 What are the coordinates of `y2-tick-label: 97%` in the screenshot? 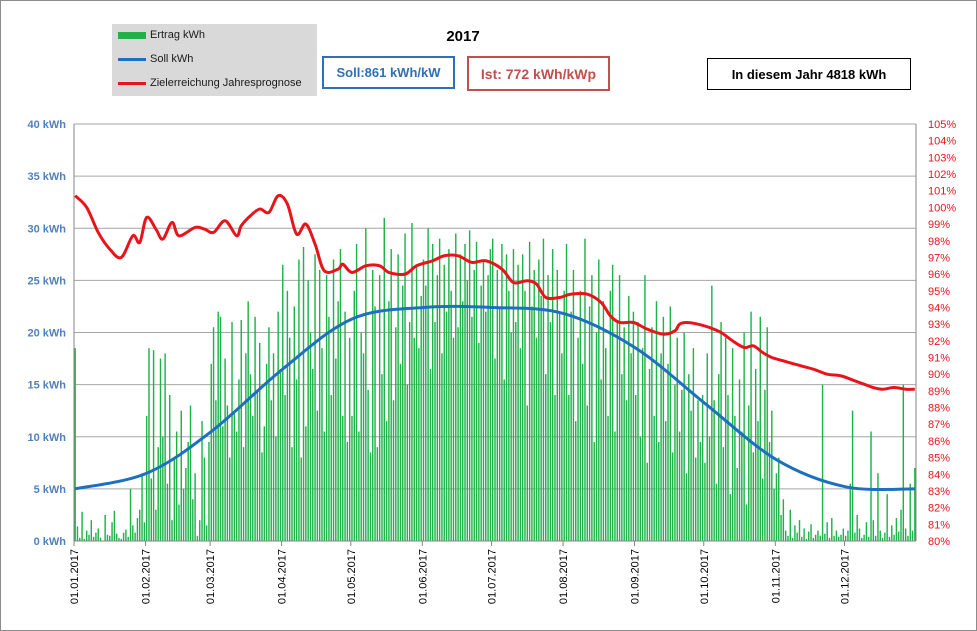 It's located at (939, 258).